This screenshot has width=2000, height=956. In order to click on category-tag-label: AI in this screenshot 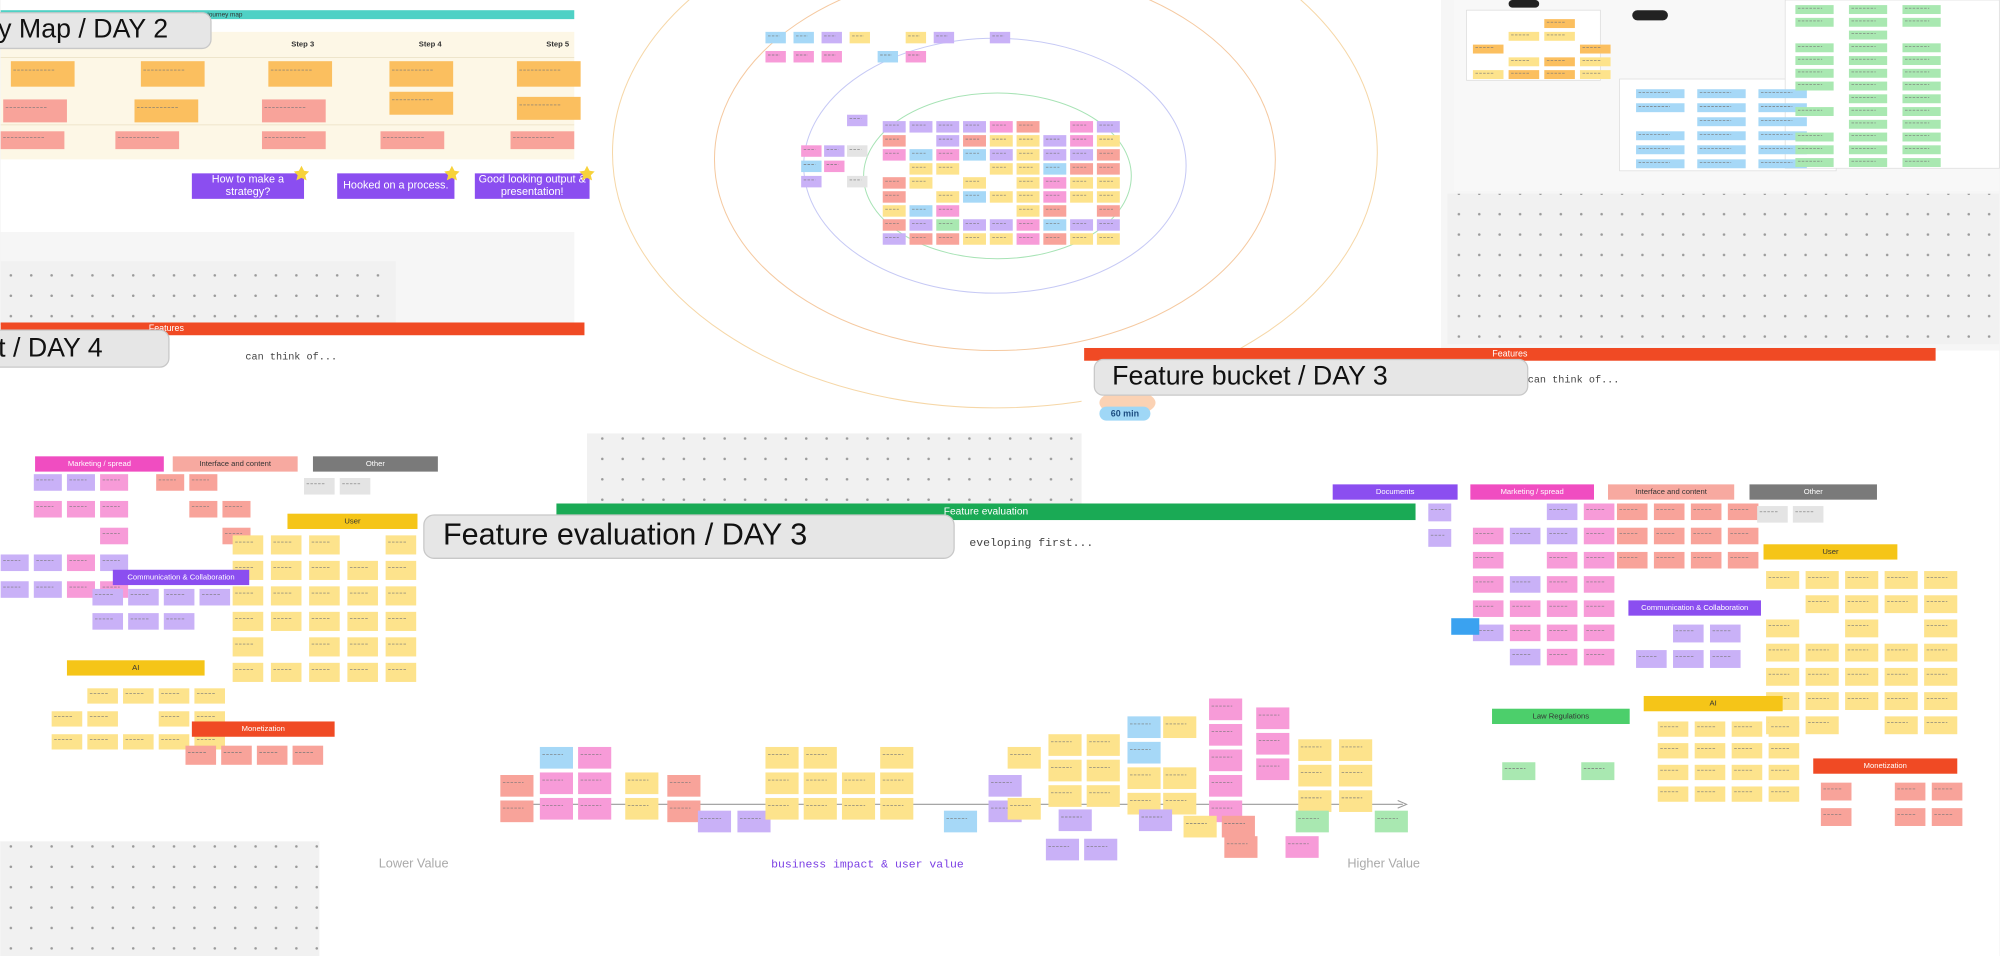, I will do `click(1713, 703)`.